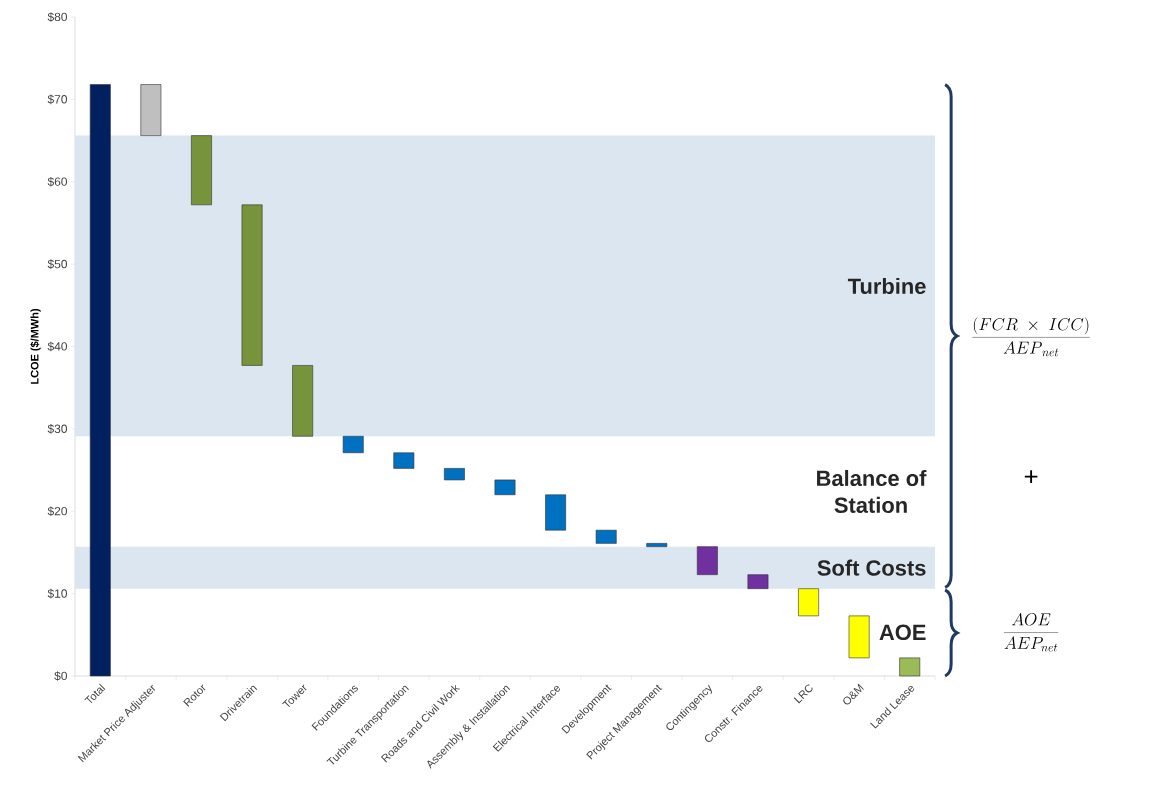 The height and width of the screenshot is (811, 1170). I want to click on y-tick-label: $20, so click(57, 511).